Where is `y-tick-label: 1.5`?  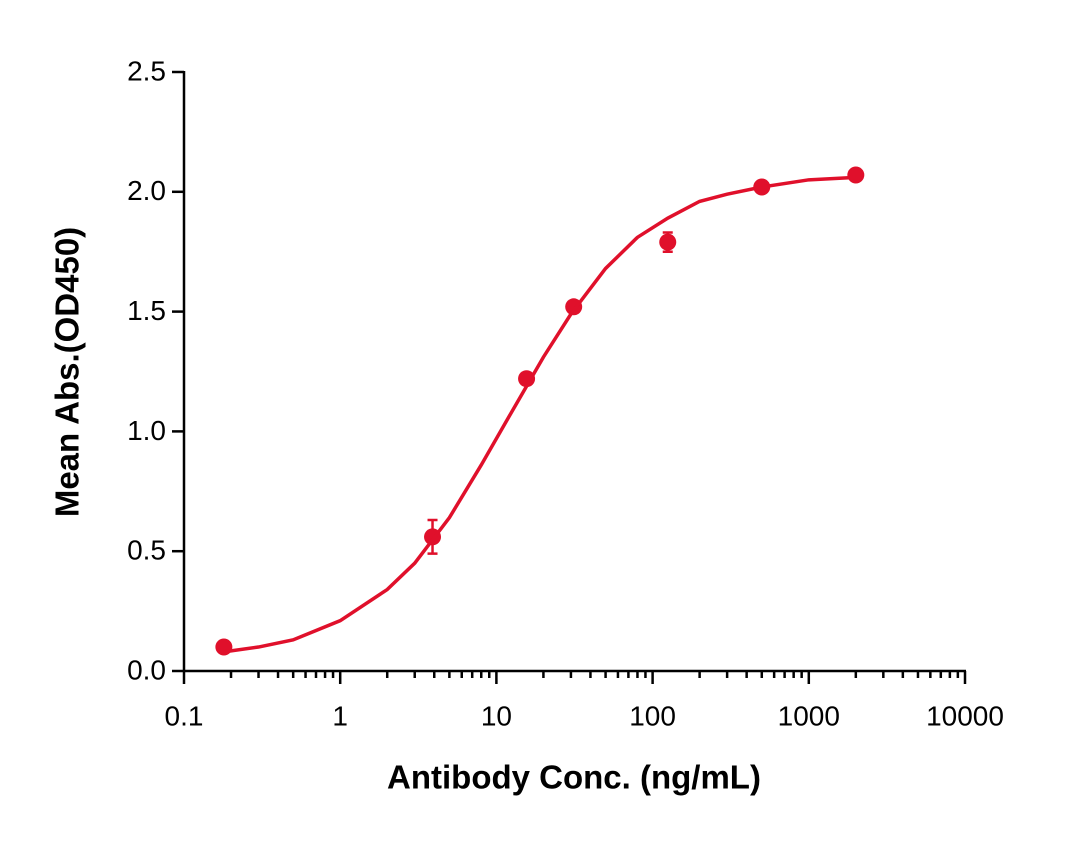 y-tick-label: 1.5 is located at coordinates (146, 310).